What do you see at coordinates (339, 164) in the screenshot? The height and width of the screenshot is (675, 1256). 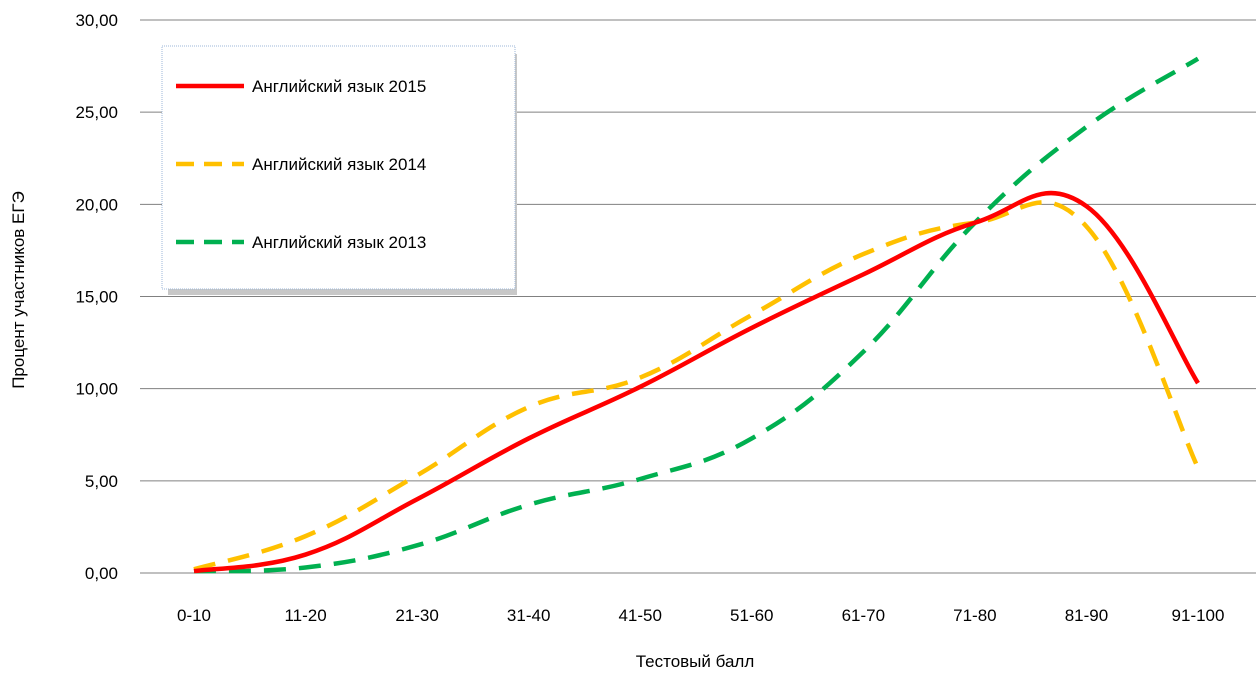 I see `legend-label: Английский язык 2014` at bounding box center [339, 164].